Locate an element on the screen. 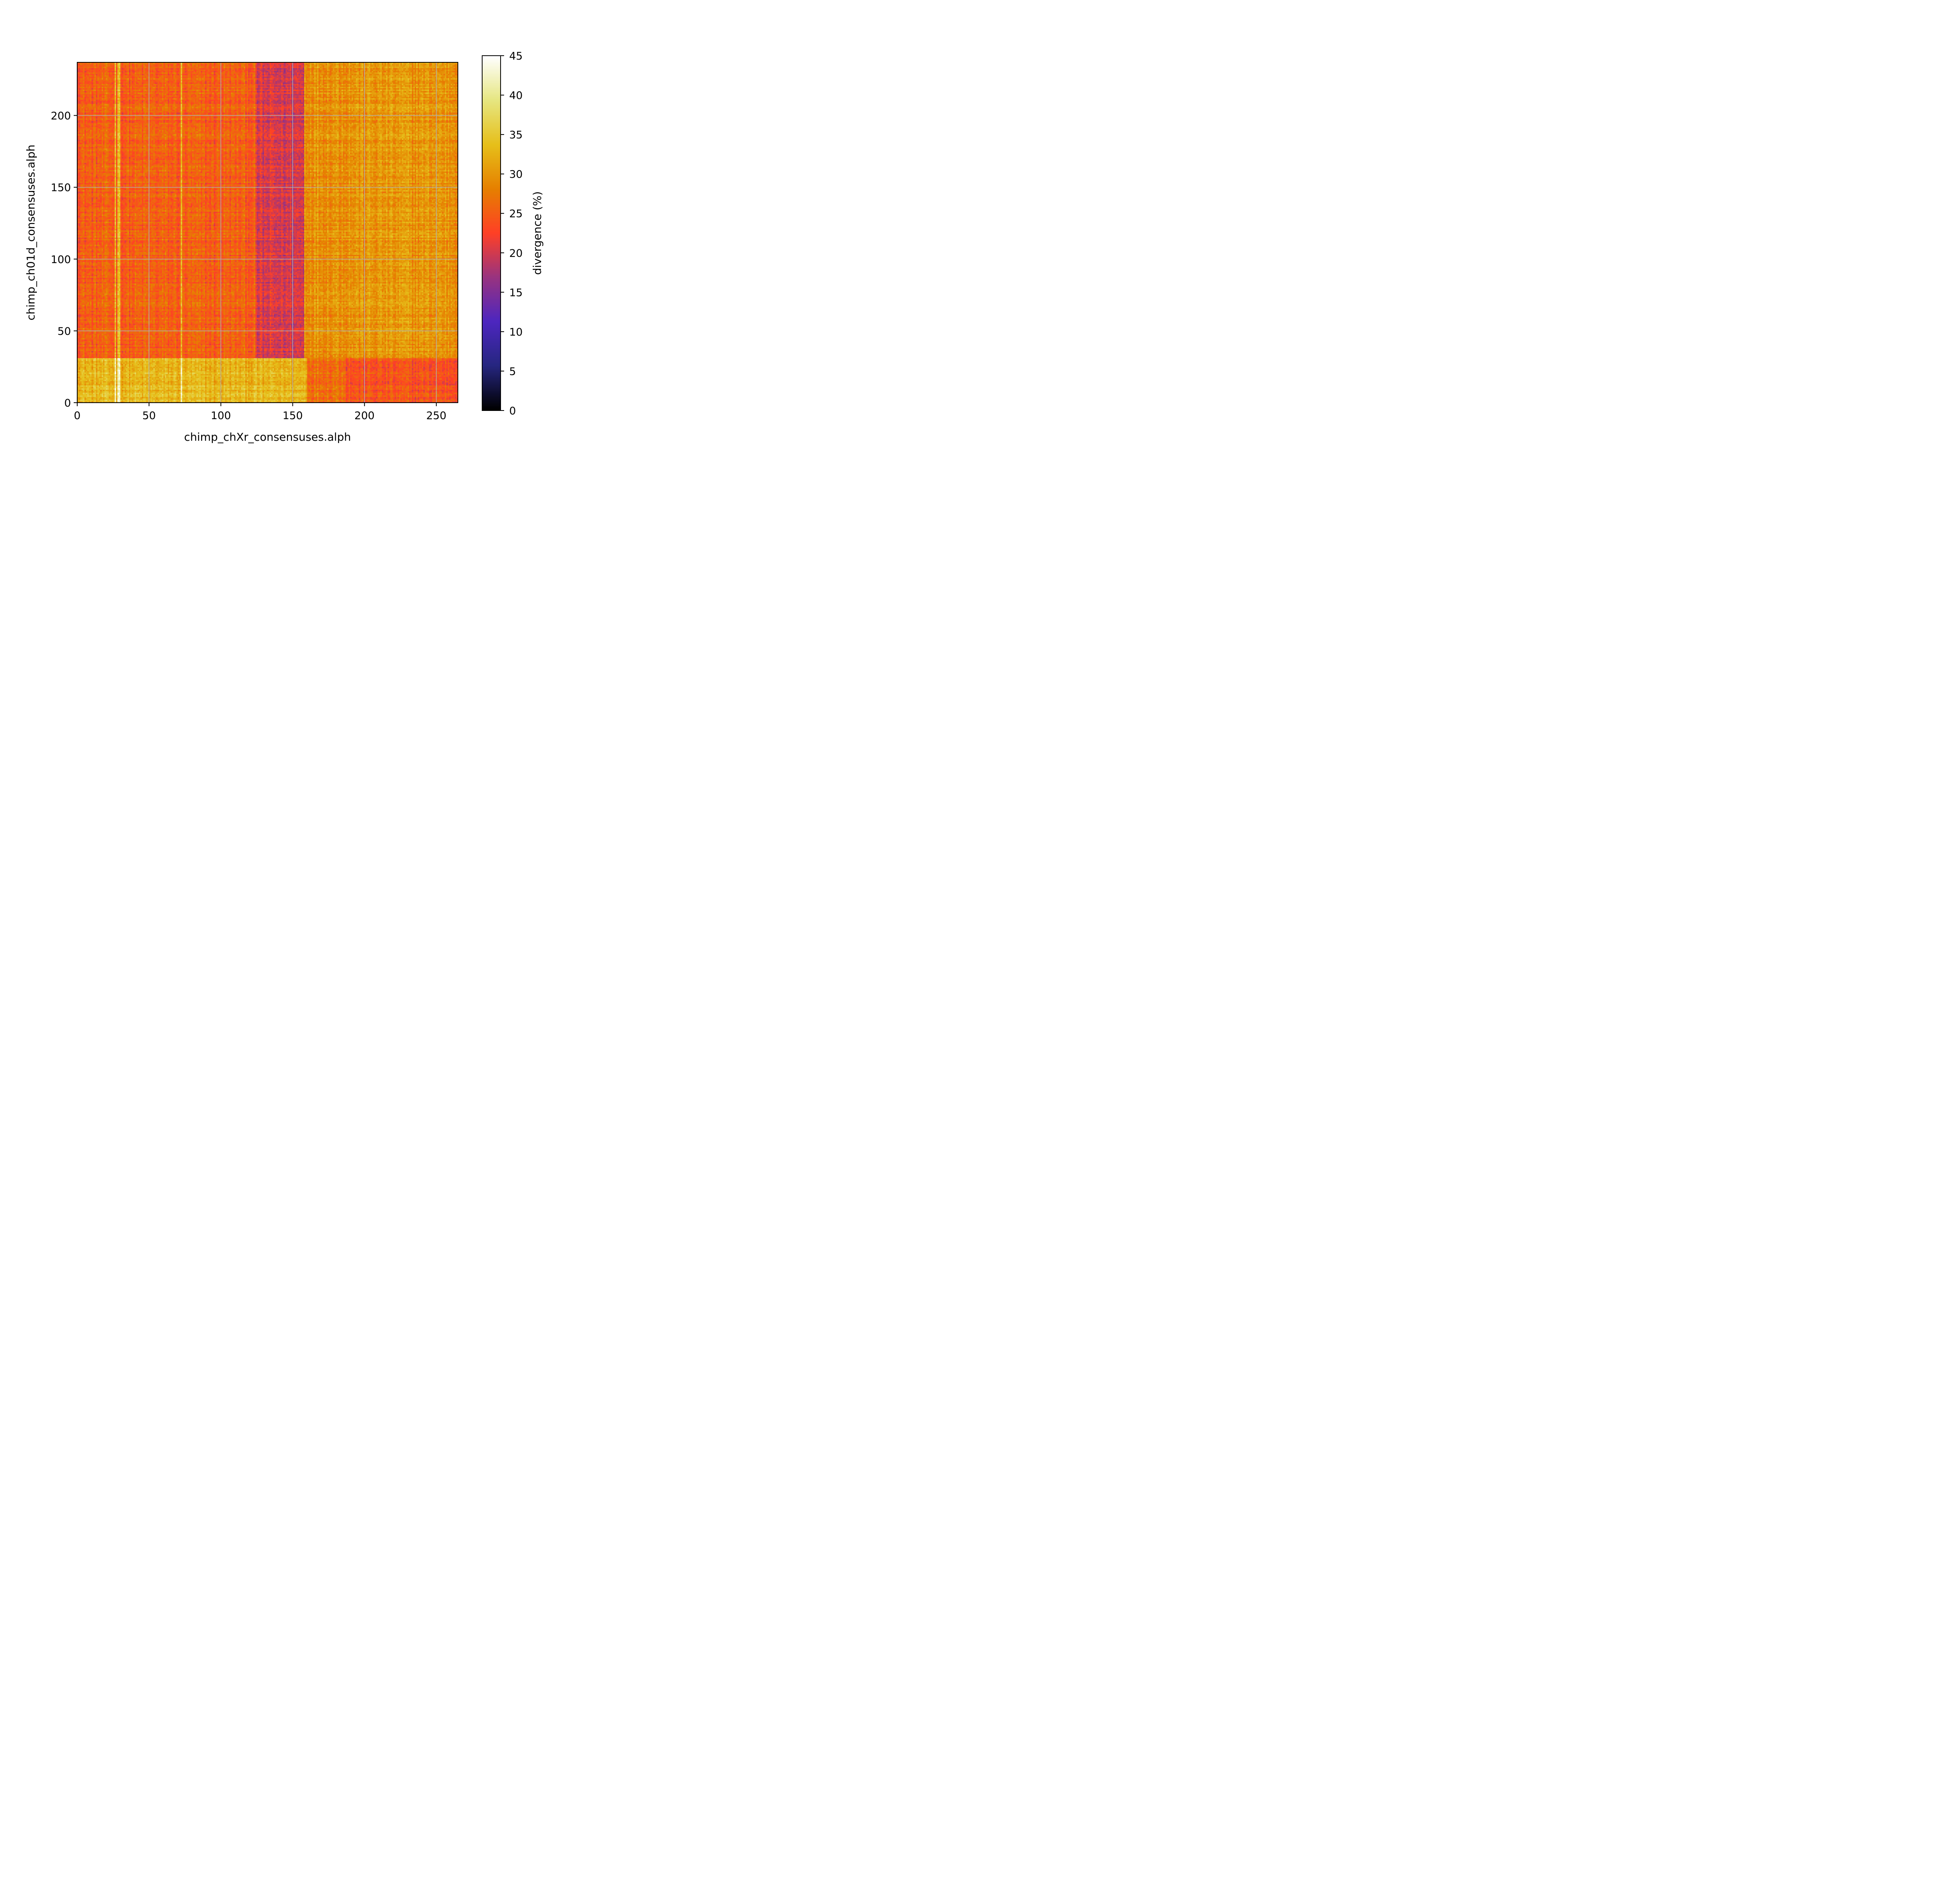 Image resolution: width=1960 pixels, height=1882 pixels. colorbar-label: divergence (%) is located at coordinates (537, 233).